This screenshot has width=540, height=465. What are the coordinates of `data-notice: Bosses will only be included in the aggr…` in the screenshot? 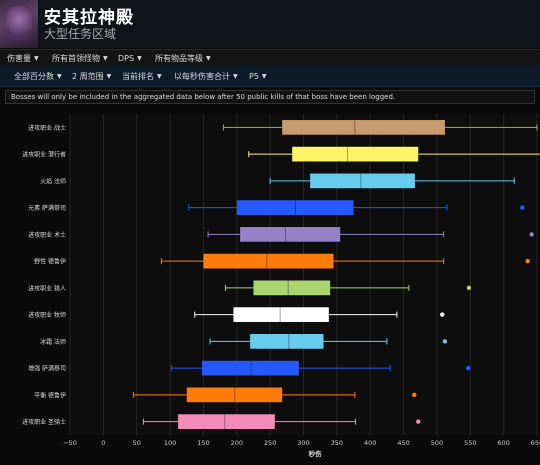 It's located at (270, 97).